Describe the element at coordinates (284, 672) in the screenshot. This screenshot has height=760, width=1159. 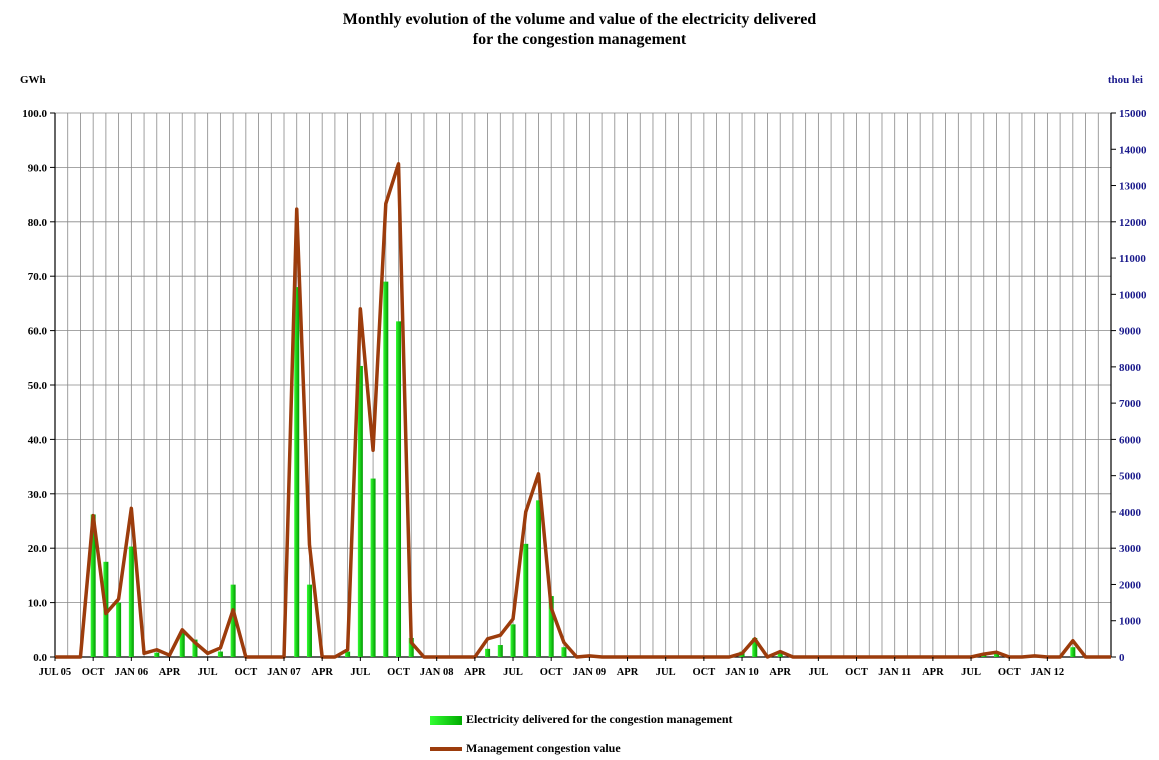
I see `x-tick-label: JAN 07` at that location.